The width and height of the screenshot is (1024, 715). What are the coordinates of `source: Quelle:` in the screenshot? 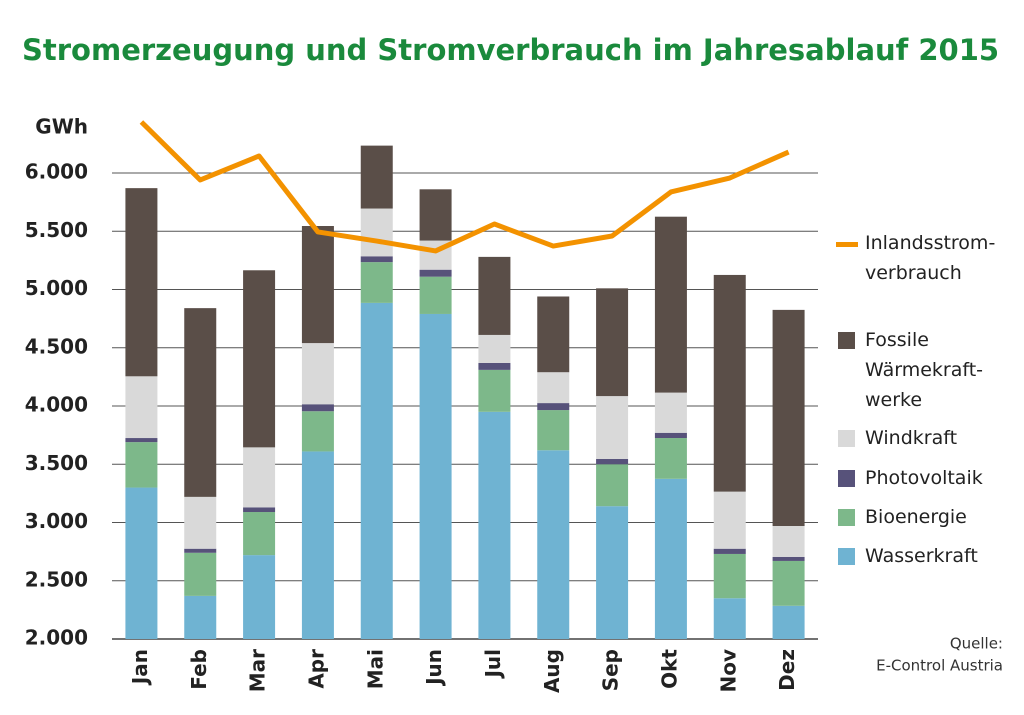 It's located at (976, 644).